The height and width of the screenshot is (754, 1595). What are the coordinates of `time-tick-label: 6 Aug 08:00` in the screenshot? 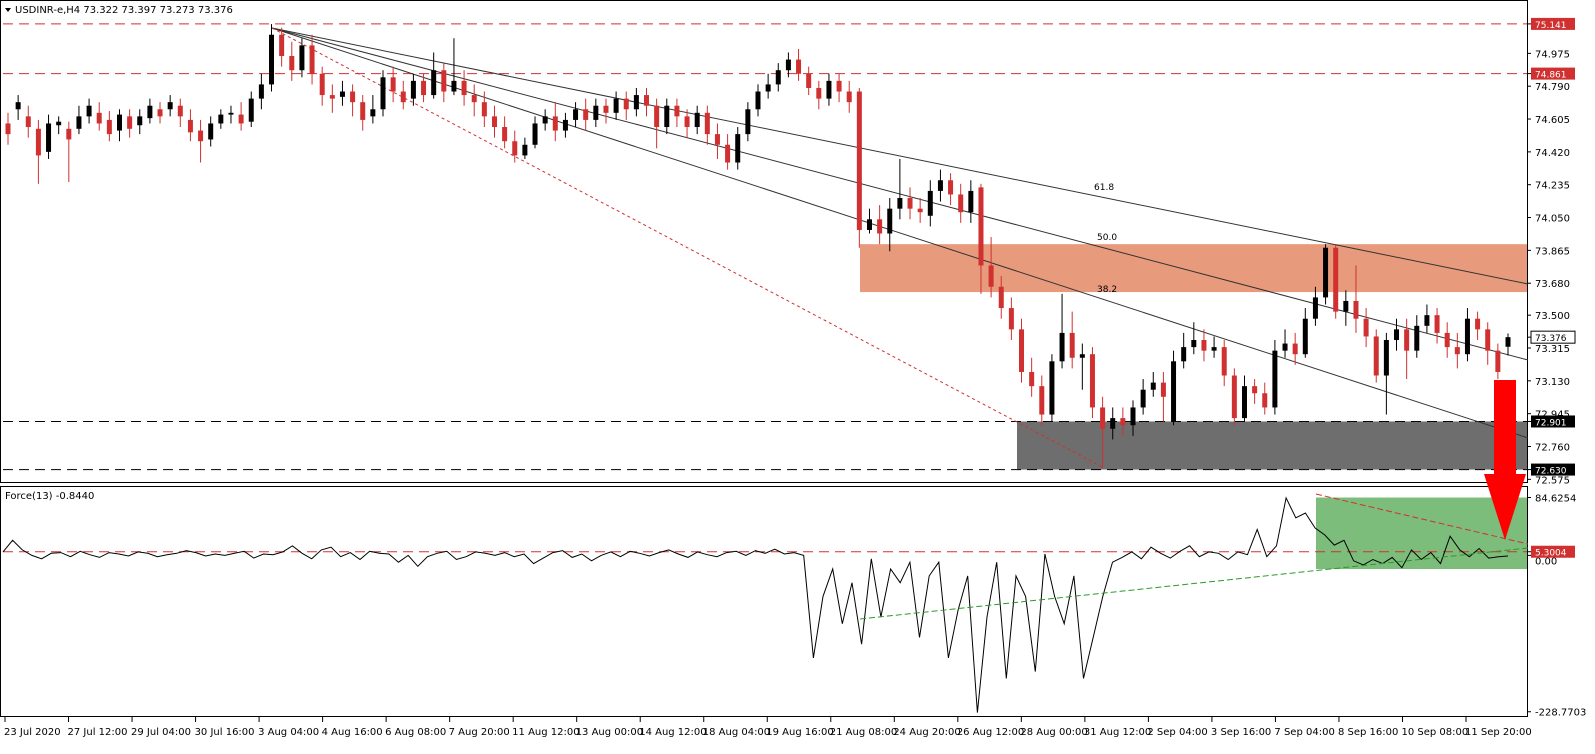 It's located at (415, 732).